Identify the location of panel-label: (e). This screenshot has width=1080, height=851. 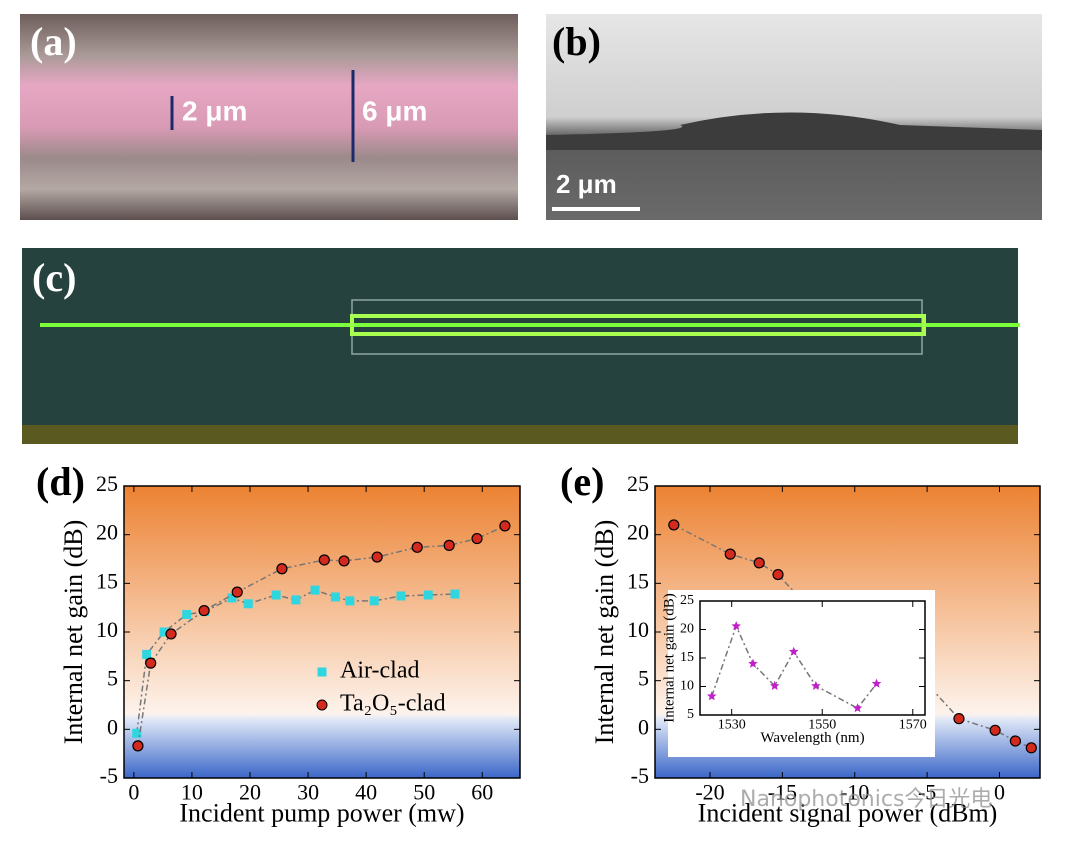
(582, 481).